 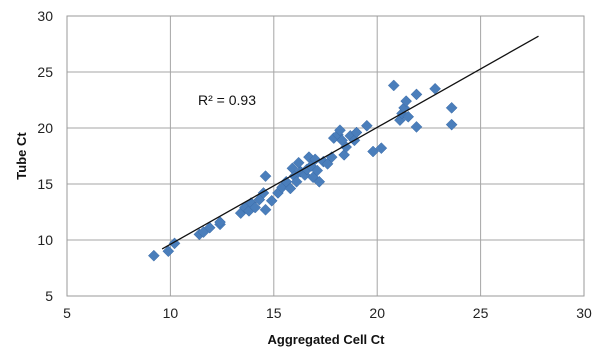 I want to click on x-tick-label: 15, so click(x=274, y=313).